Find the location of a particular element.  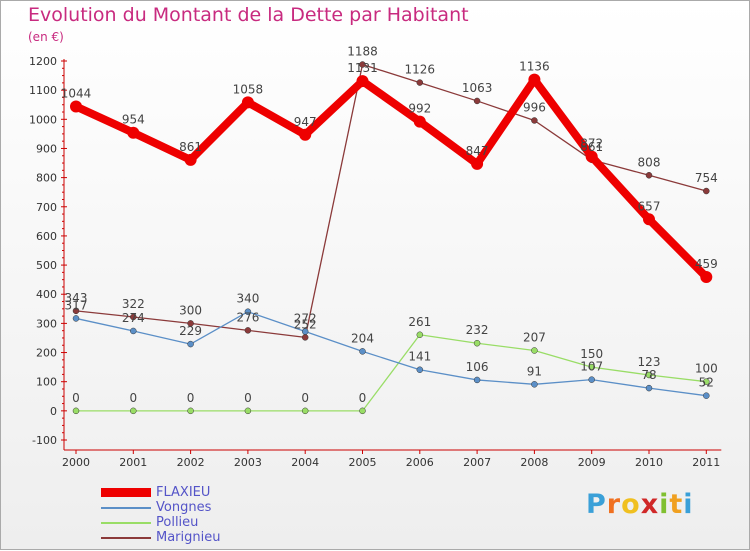

x-tick-label: 2002 is located at coordinates (191, 462).